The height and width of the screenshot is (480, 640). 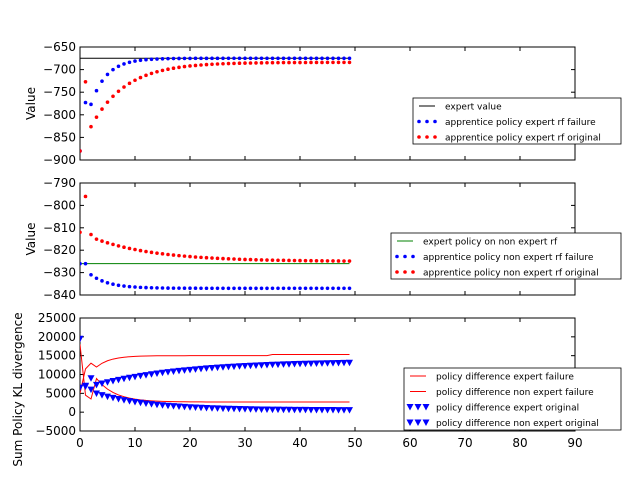 I want to click on legend-policy-difference-expert-original-swatch, so click(x=418, y=407).